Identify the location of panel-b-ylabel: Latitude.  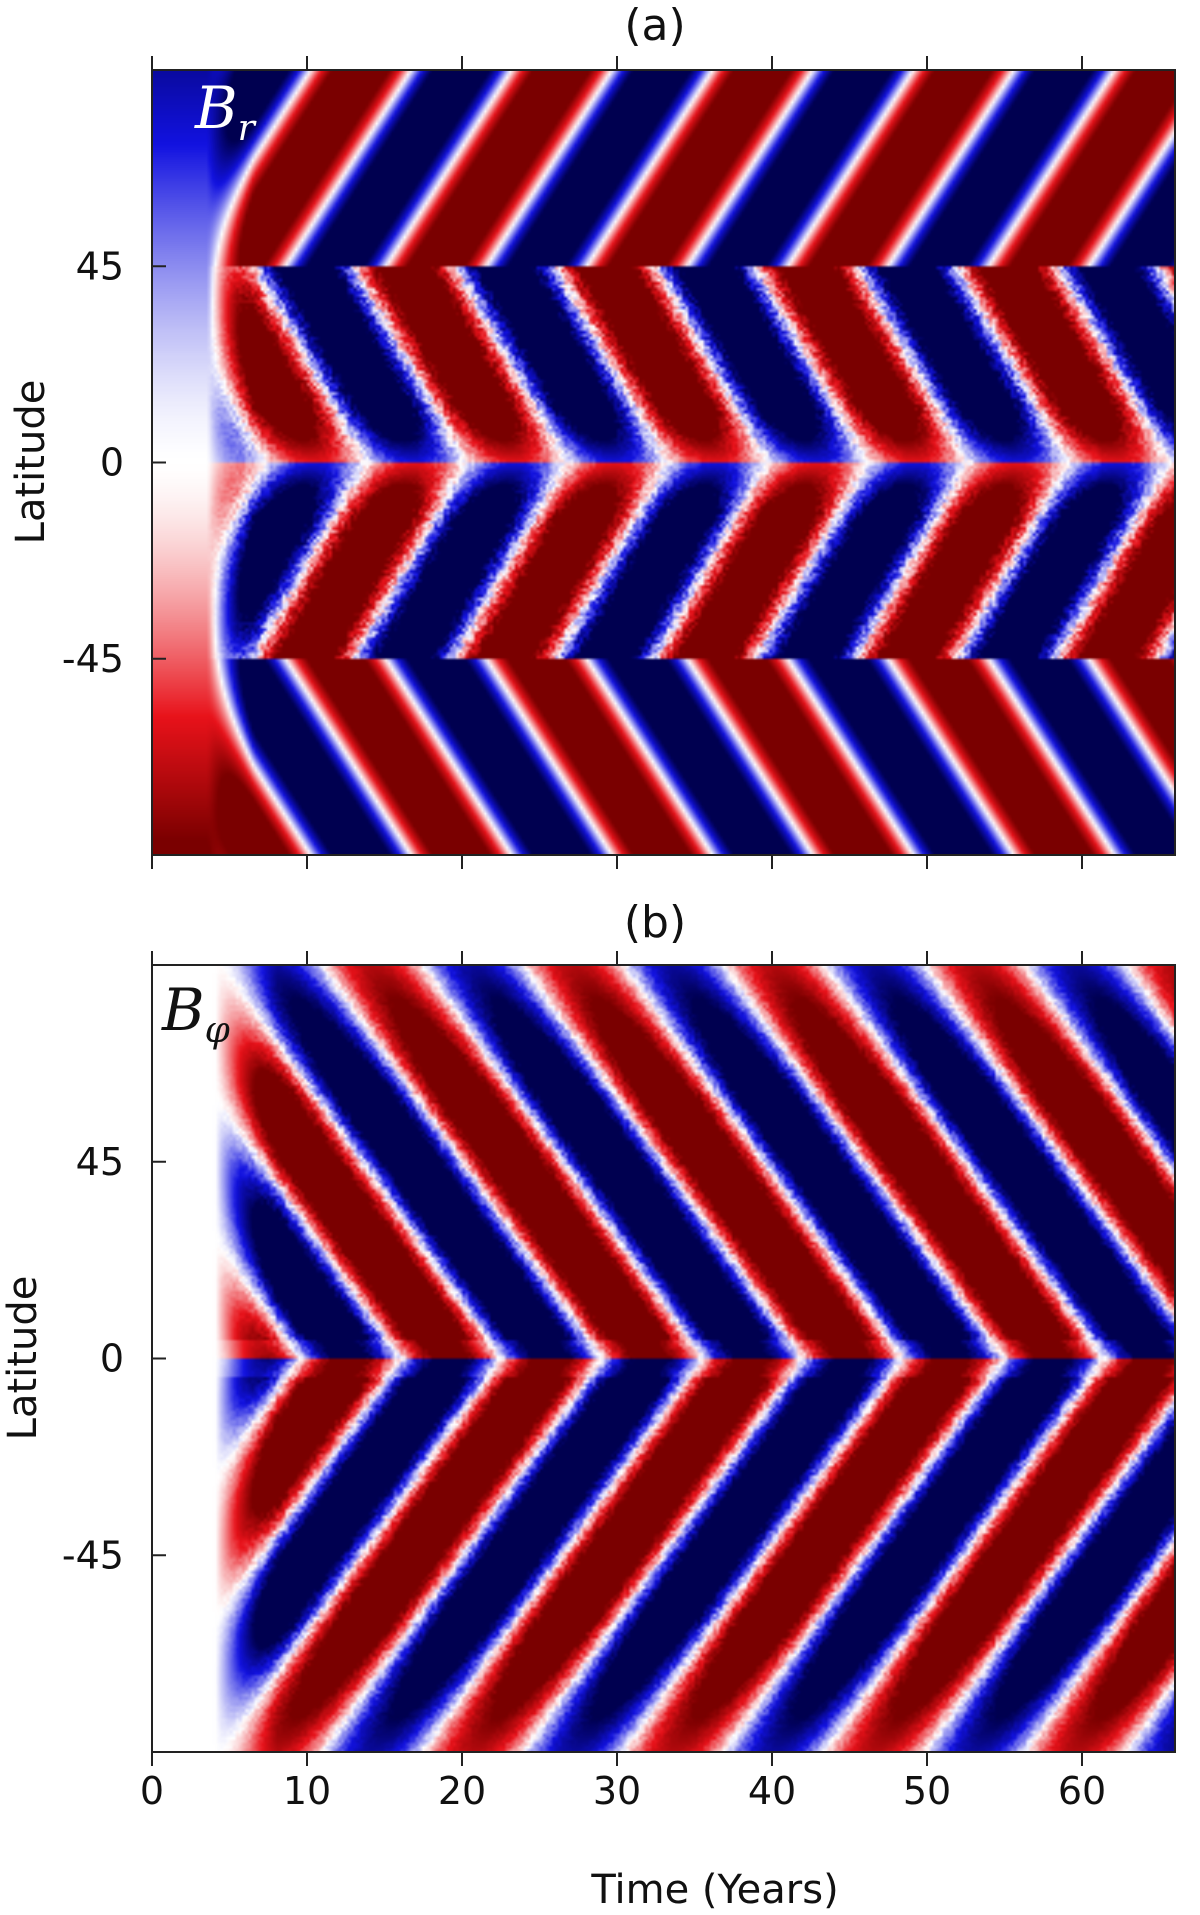
(23, 1358).